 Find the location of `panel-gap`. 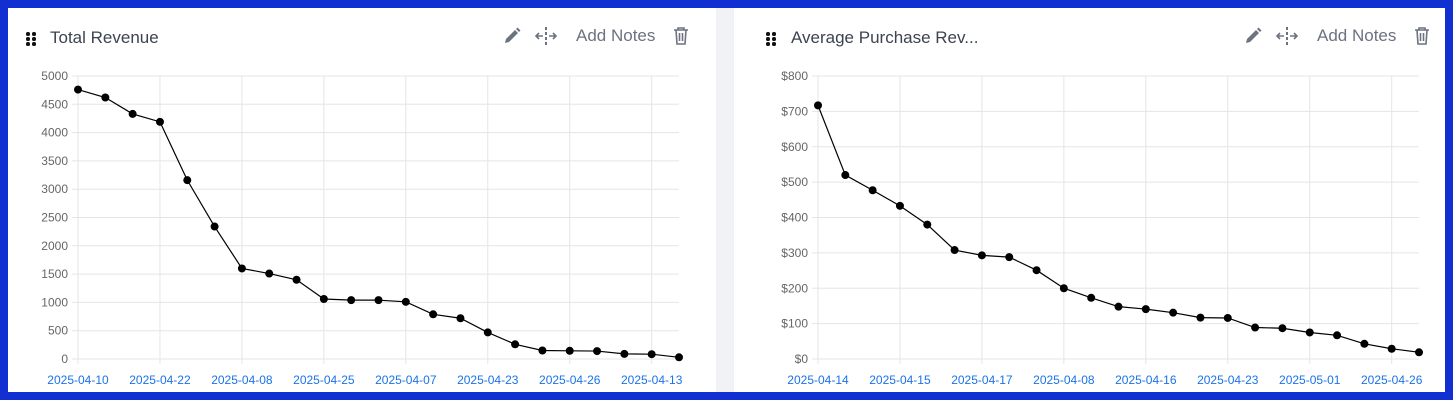

panel-gap is located at coordinates (725, 200).